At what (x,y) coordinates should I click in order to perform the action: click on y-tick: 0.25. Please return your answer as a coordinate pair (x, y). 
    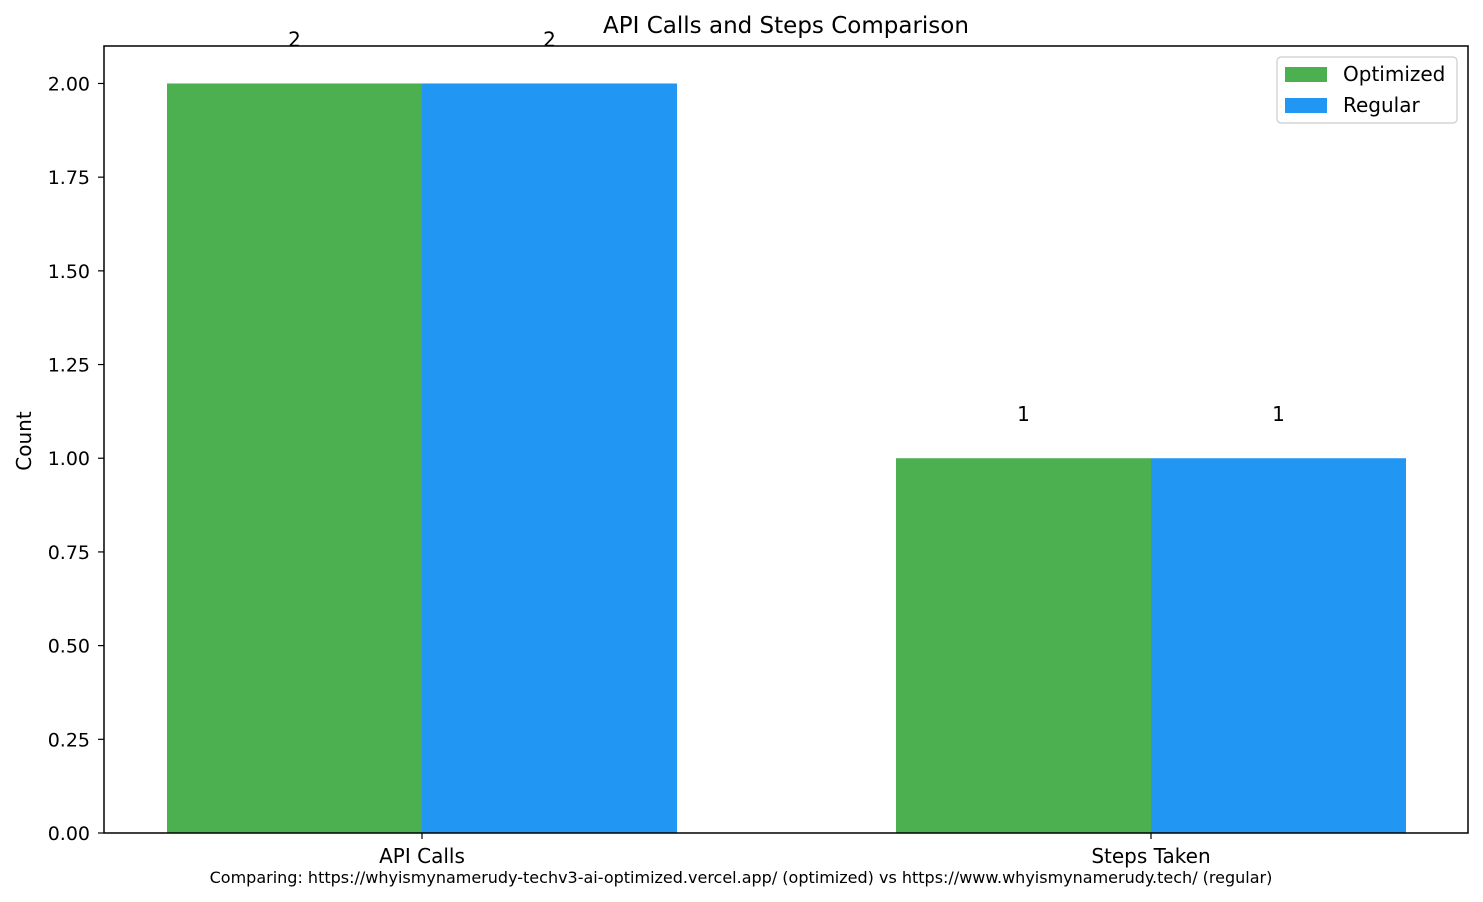
    Looking at the image, I should click on (76, 740).